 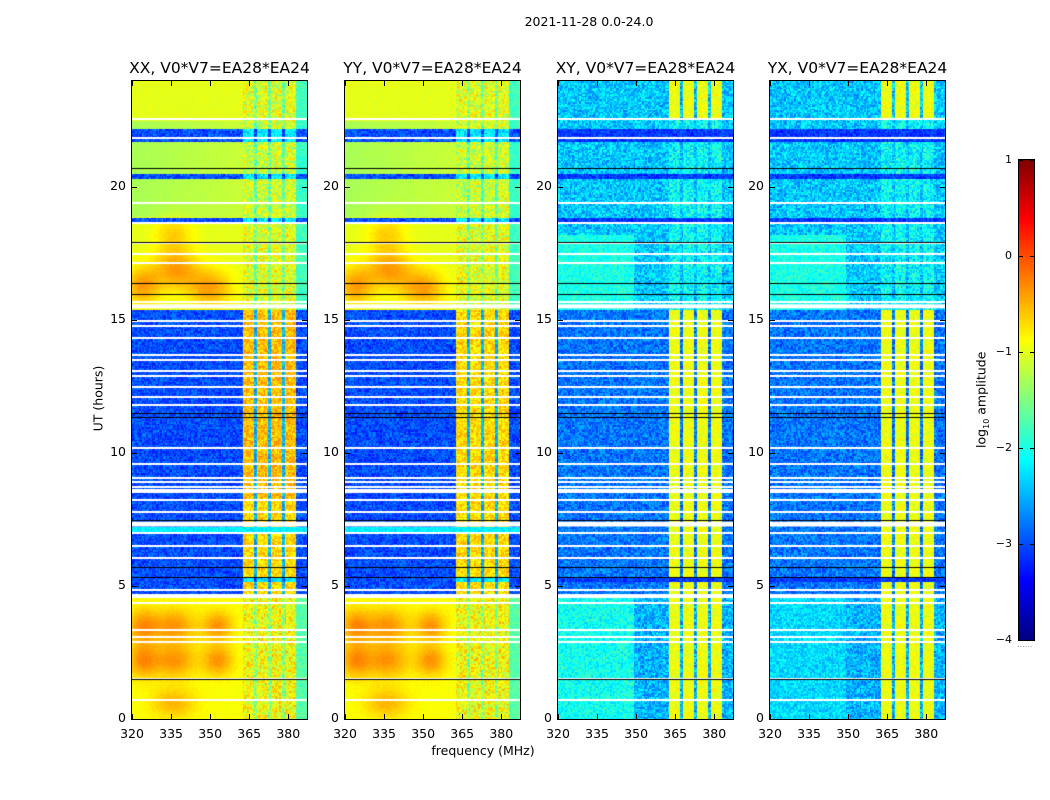 What do you see at coordinates (645, 68) in the screenshot?
I see `panel-title: XY, V0*V7=EA28*EA24` at bounding box center [645, 68].